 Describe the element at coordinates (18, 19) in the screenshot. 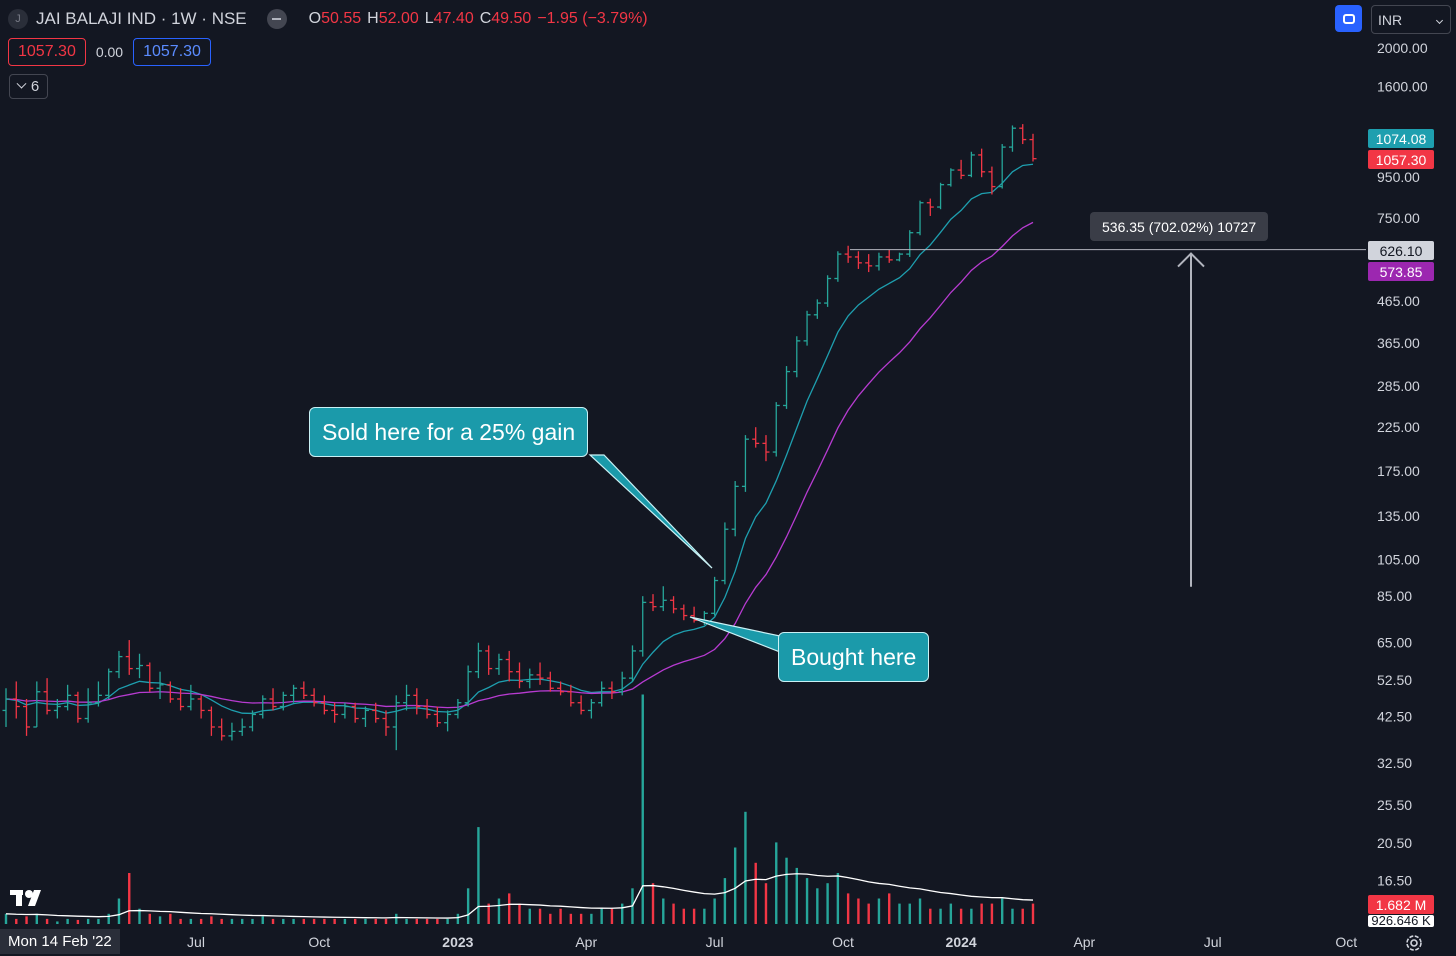

I see `symbol-logo-icon: J` at that location.